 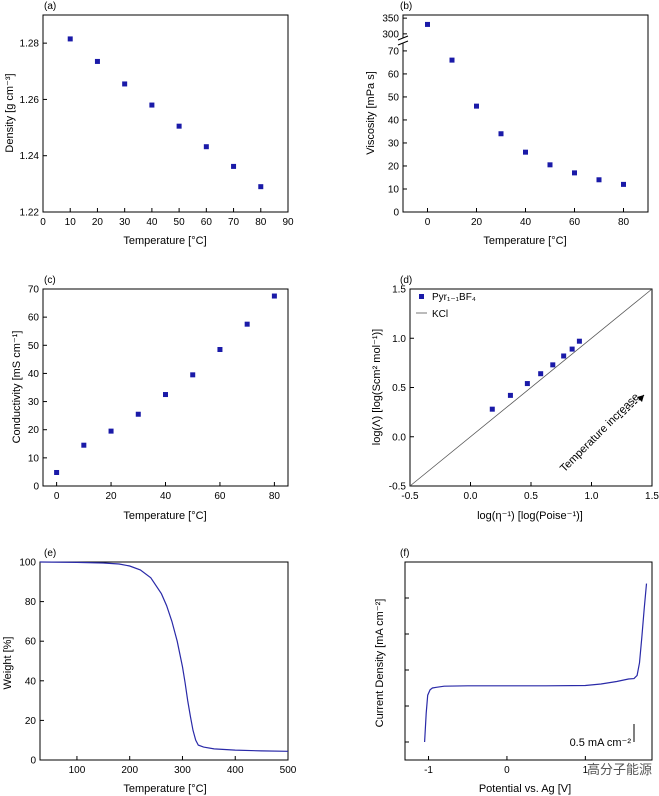 I want to click on x-tick-label-e: 200, so click(x=129, y=770).